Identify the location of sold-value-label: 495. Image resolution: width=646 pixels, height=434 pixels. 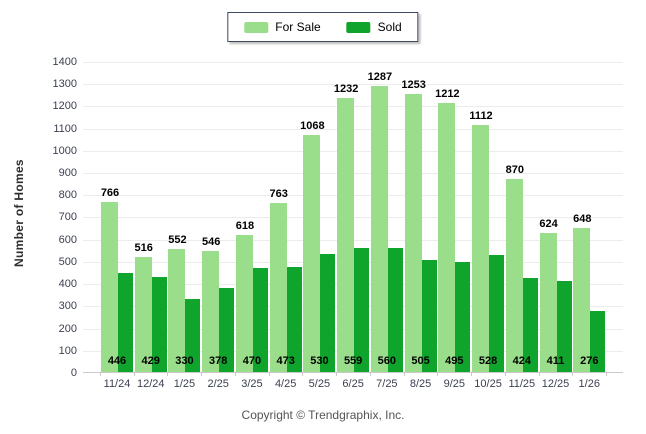
(454, 361).